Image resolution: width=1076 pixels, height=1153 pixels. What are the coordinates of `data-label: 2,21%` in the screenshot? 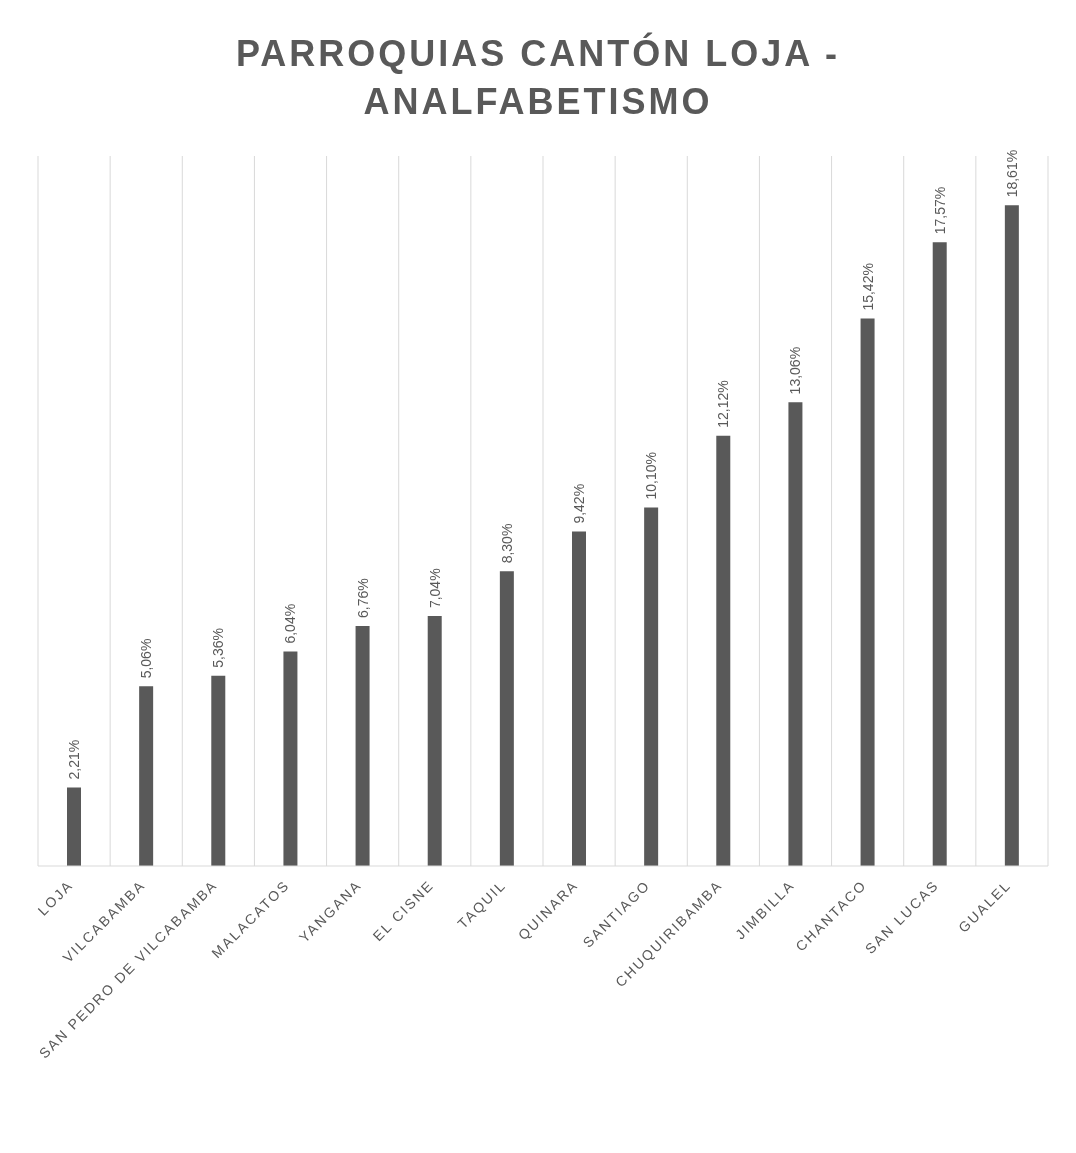 It's located at (74, 759).